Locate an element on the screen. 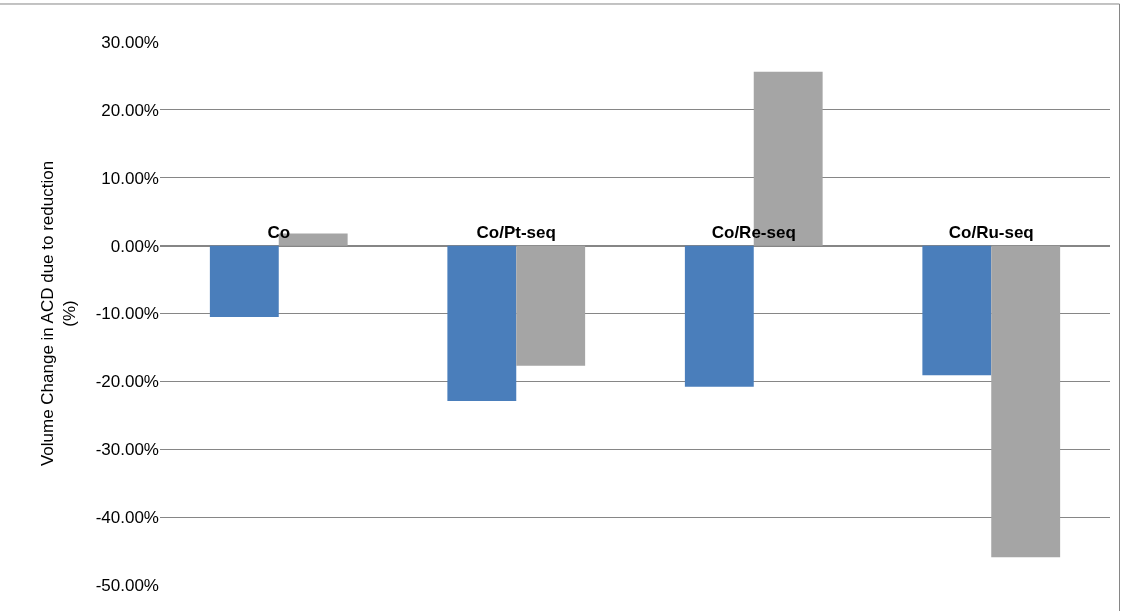  x-tick-label: Co is located at coordinates (279, 233).